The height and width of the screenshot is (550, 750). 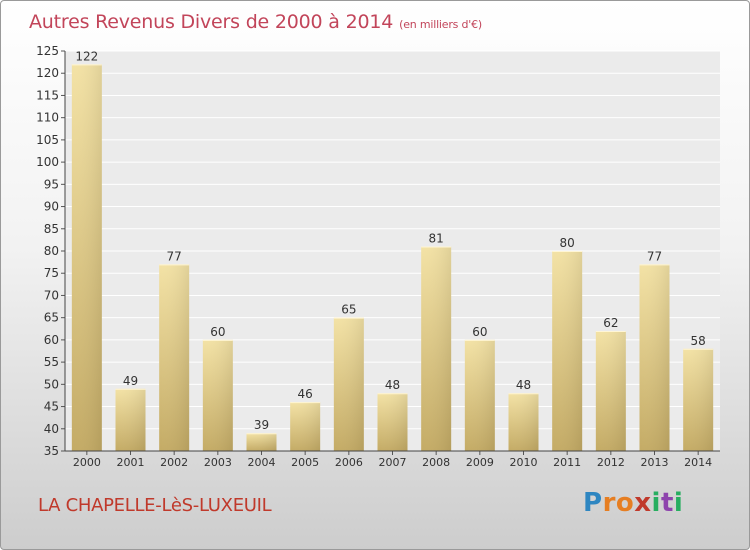 I want to click on logo-letter: o, so click(x=625, y=503).